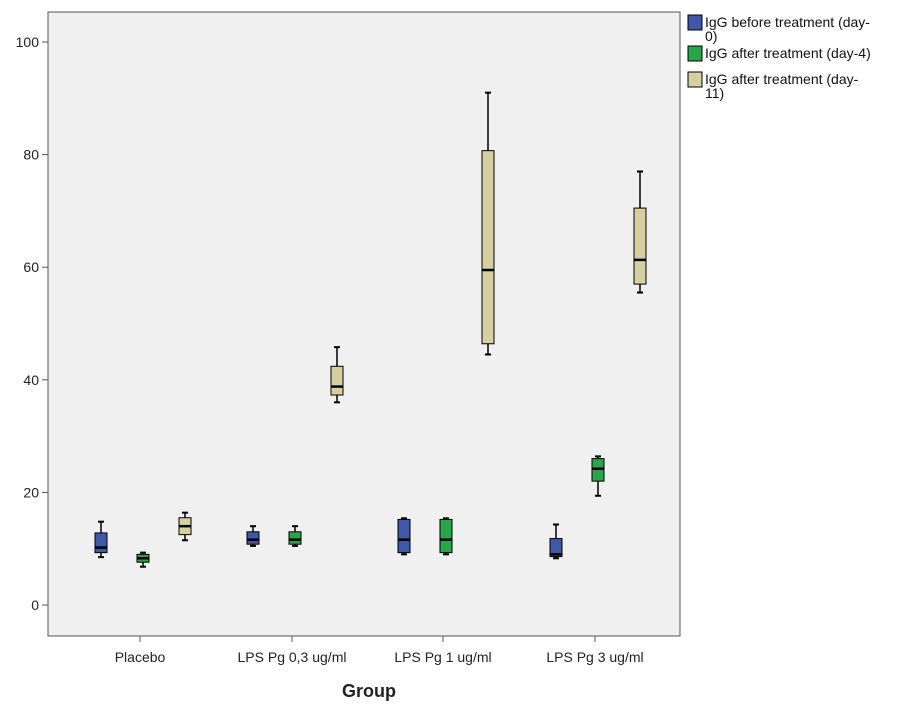 This screenshot has height=710, width=898. Describe the element at coordinates (292, 657) in the screenshot. I see `x-tick-label: LPS Pg 0,3 ug/ml` at that location.